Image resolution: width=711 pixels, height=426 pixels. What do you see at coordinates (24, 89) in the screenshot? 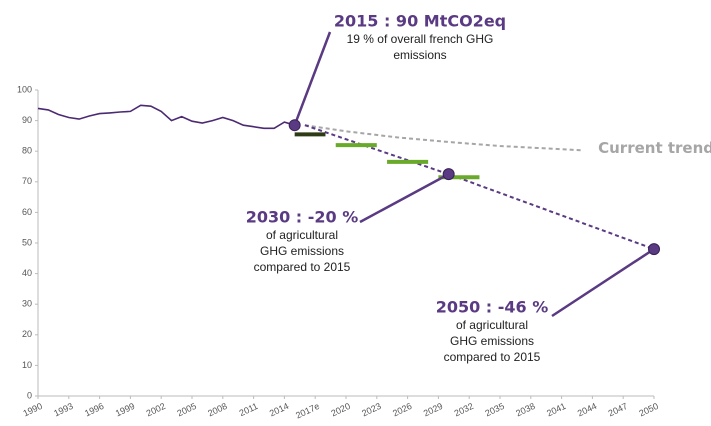
I see `y-tick-label: 100` at bounding box center [24, 89].